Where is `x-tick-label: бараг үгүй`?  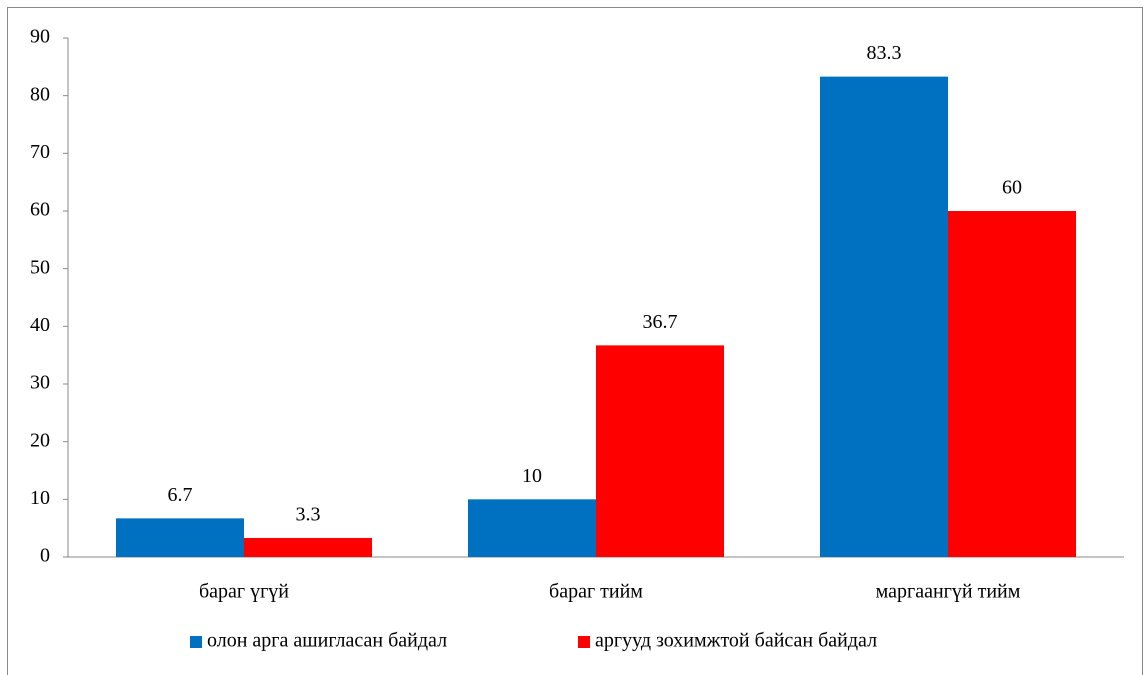
x-tick-label: бараг үгүй is located at coordinates (244, 592).